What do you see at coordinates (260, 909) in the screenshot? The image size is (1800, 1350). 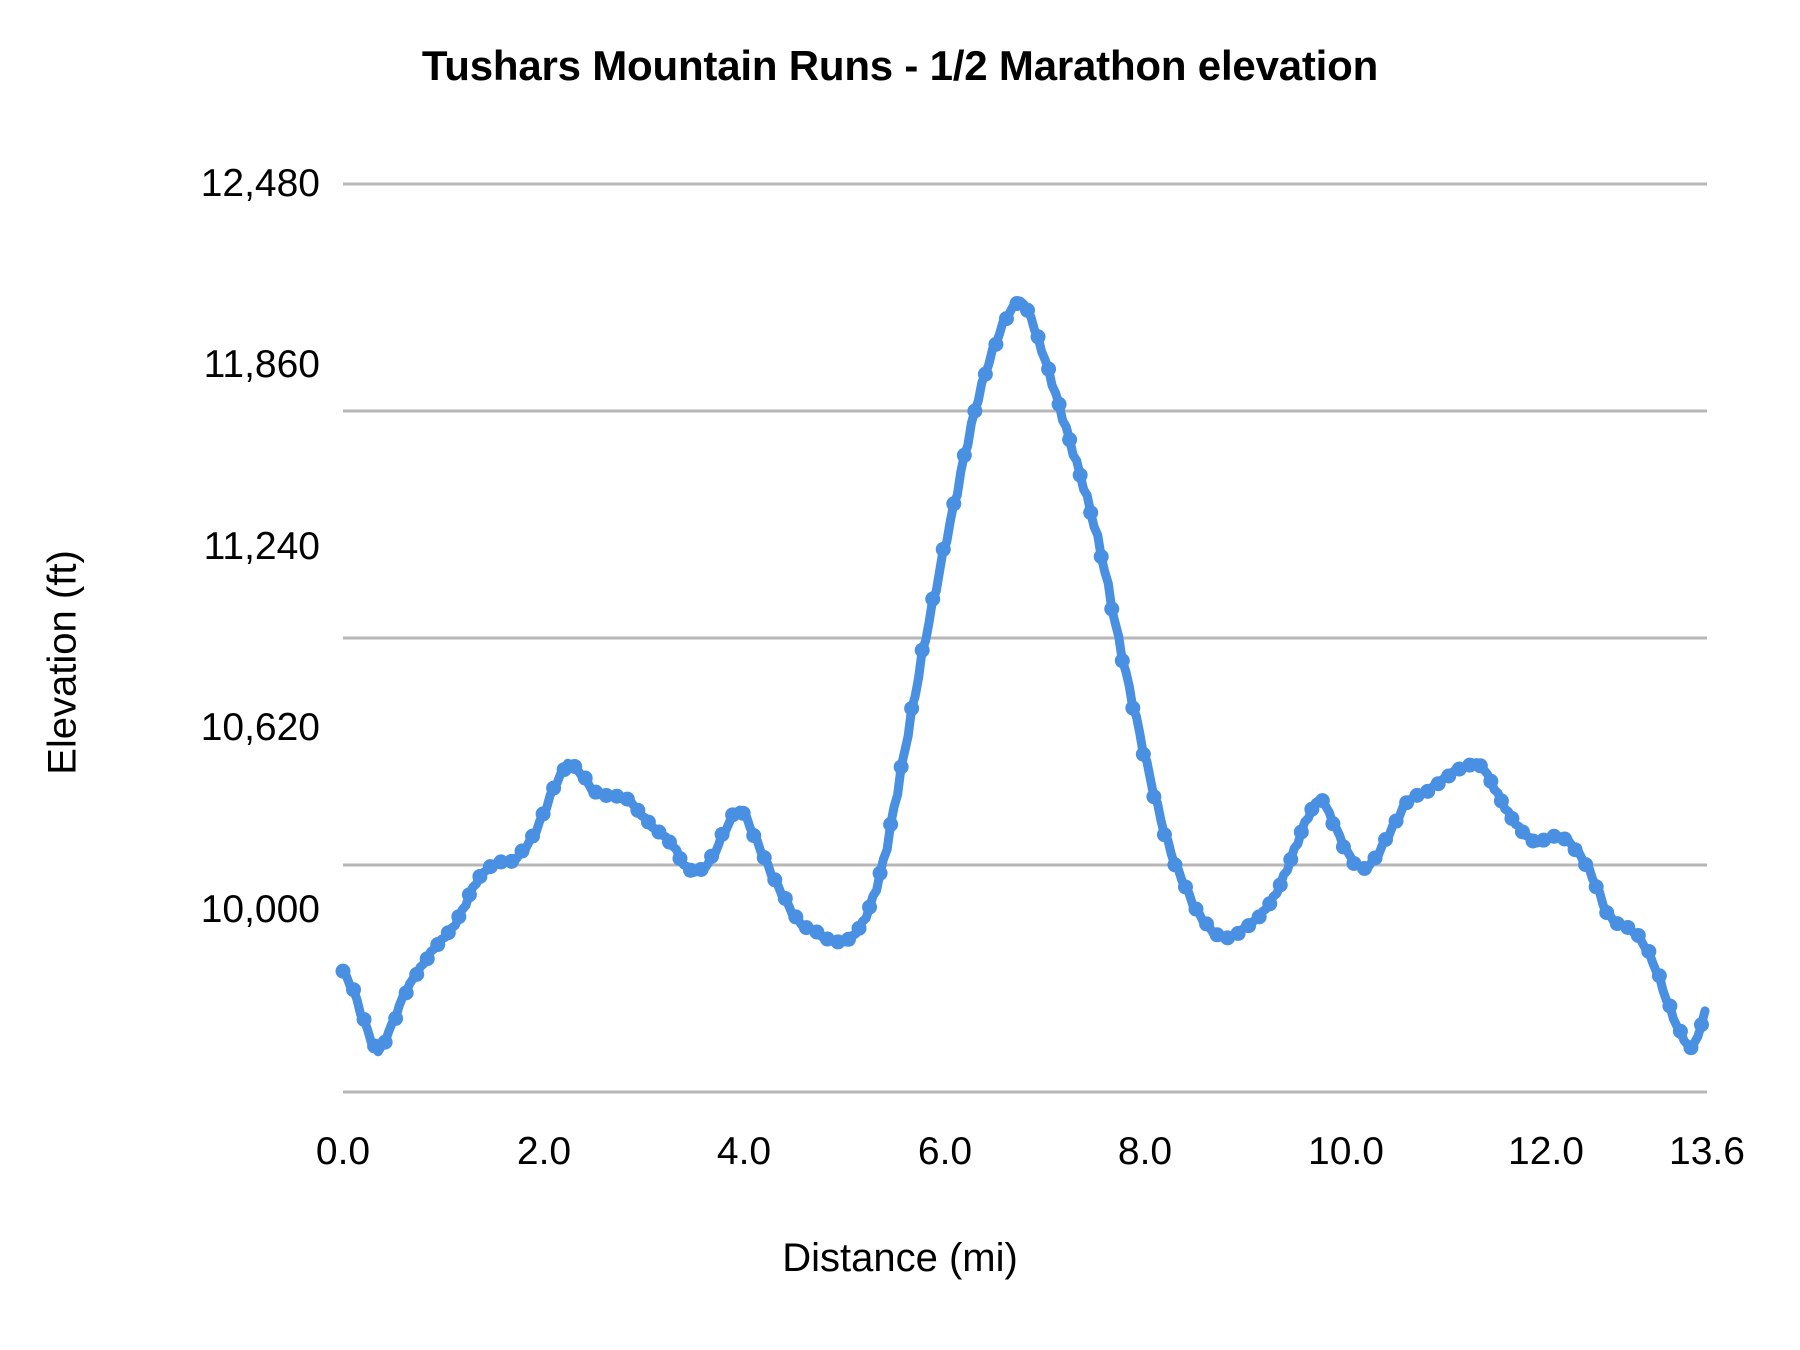 I see `y-tick-label-10000: 10,000` at bounding box center [260, 909].